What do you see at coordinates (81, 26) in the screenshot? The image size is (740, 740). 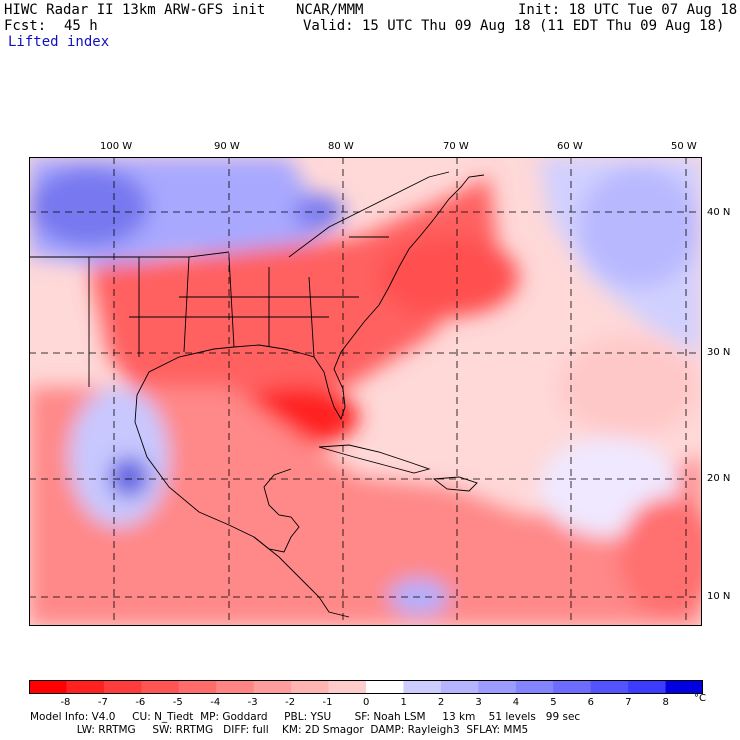 I see `forecast-hour: 45 h` at bounding box center [81, 26].